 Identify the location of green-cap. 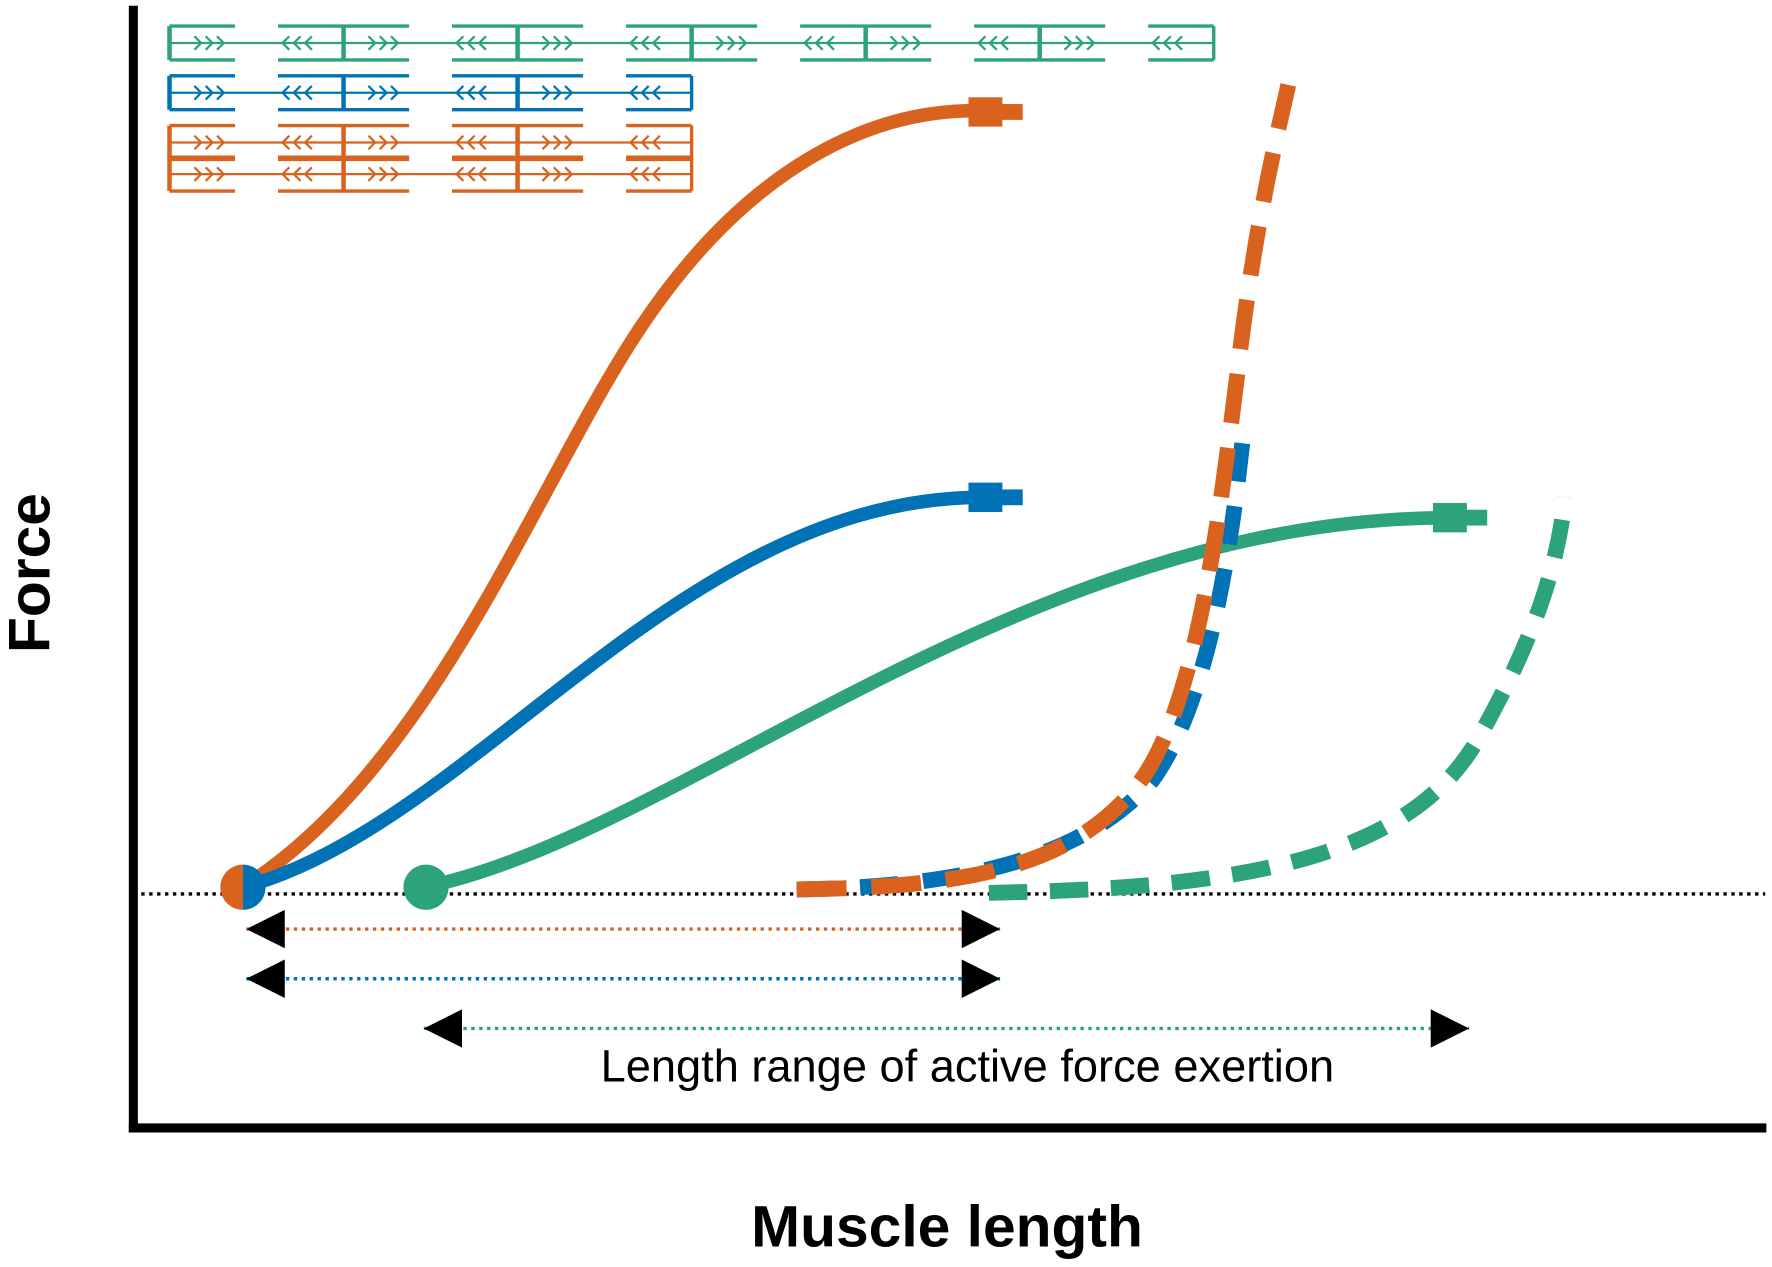
(1449, 517).